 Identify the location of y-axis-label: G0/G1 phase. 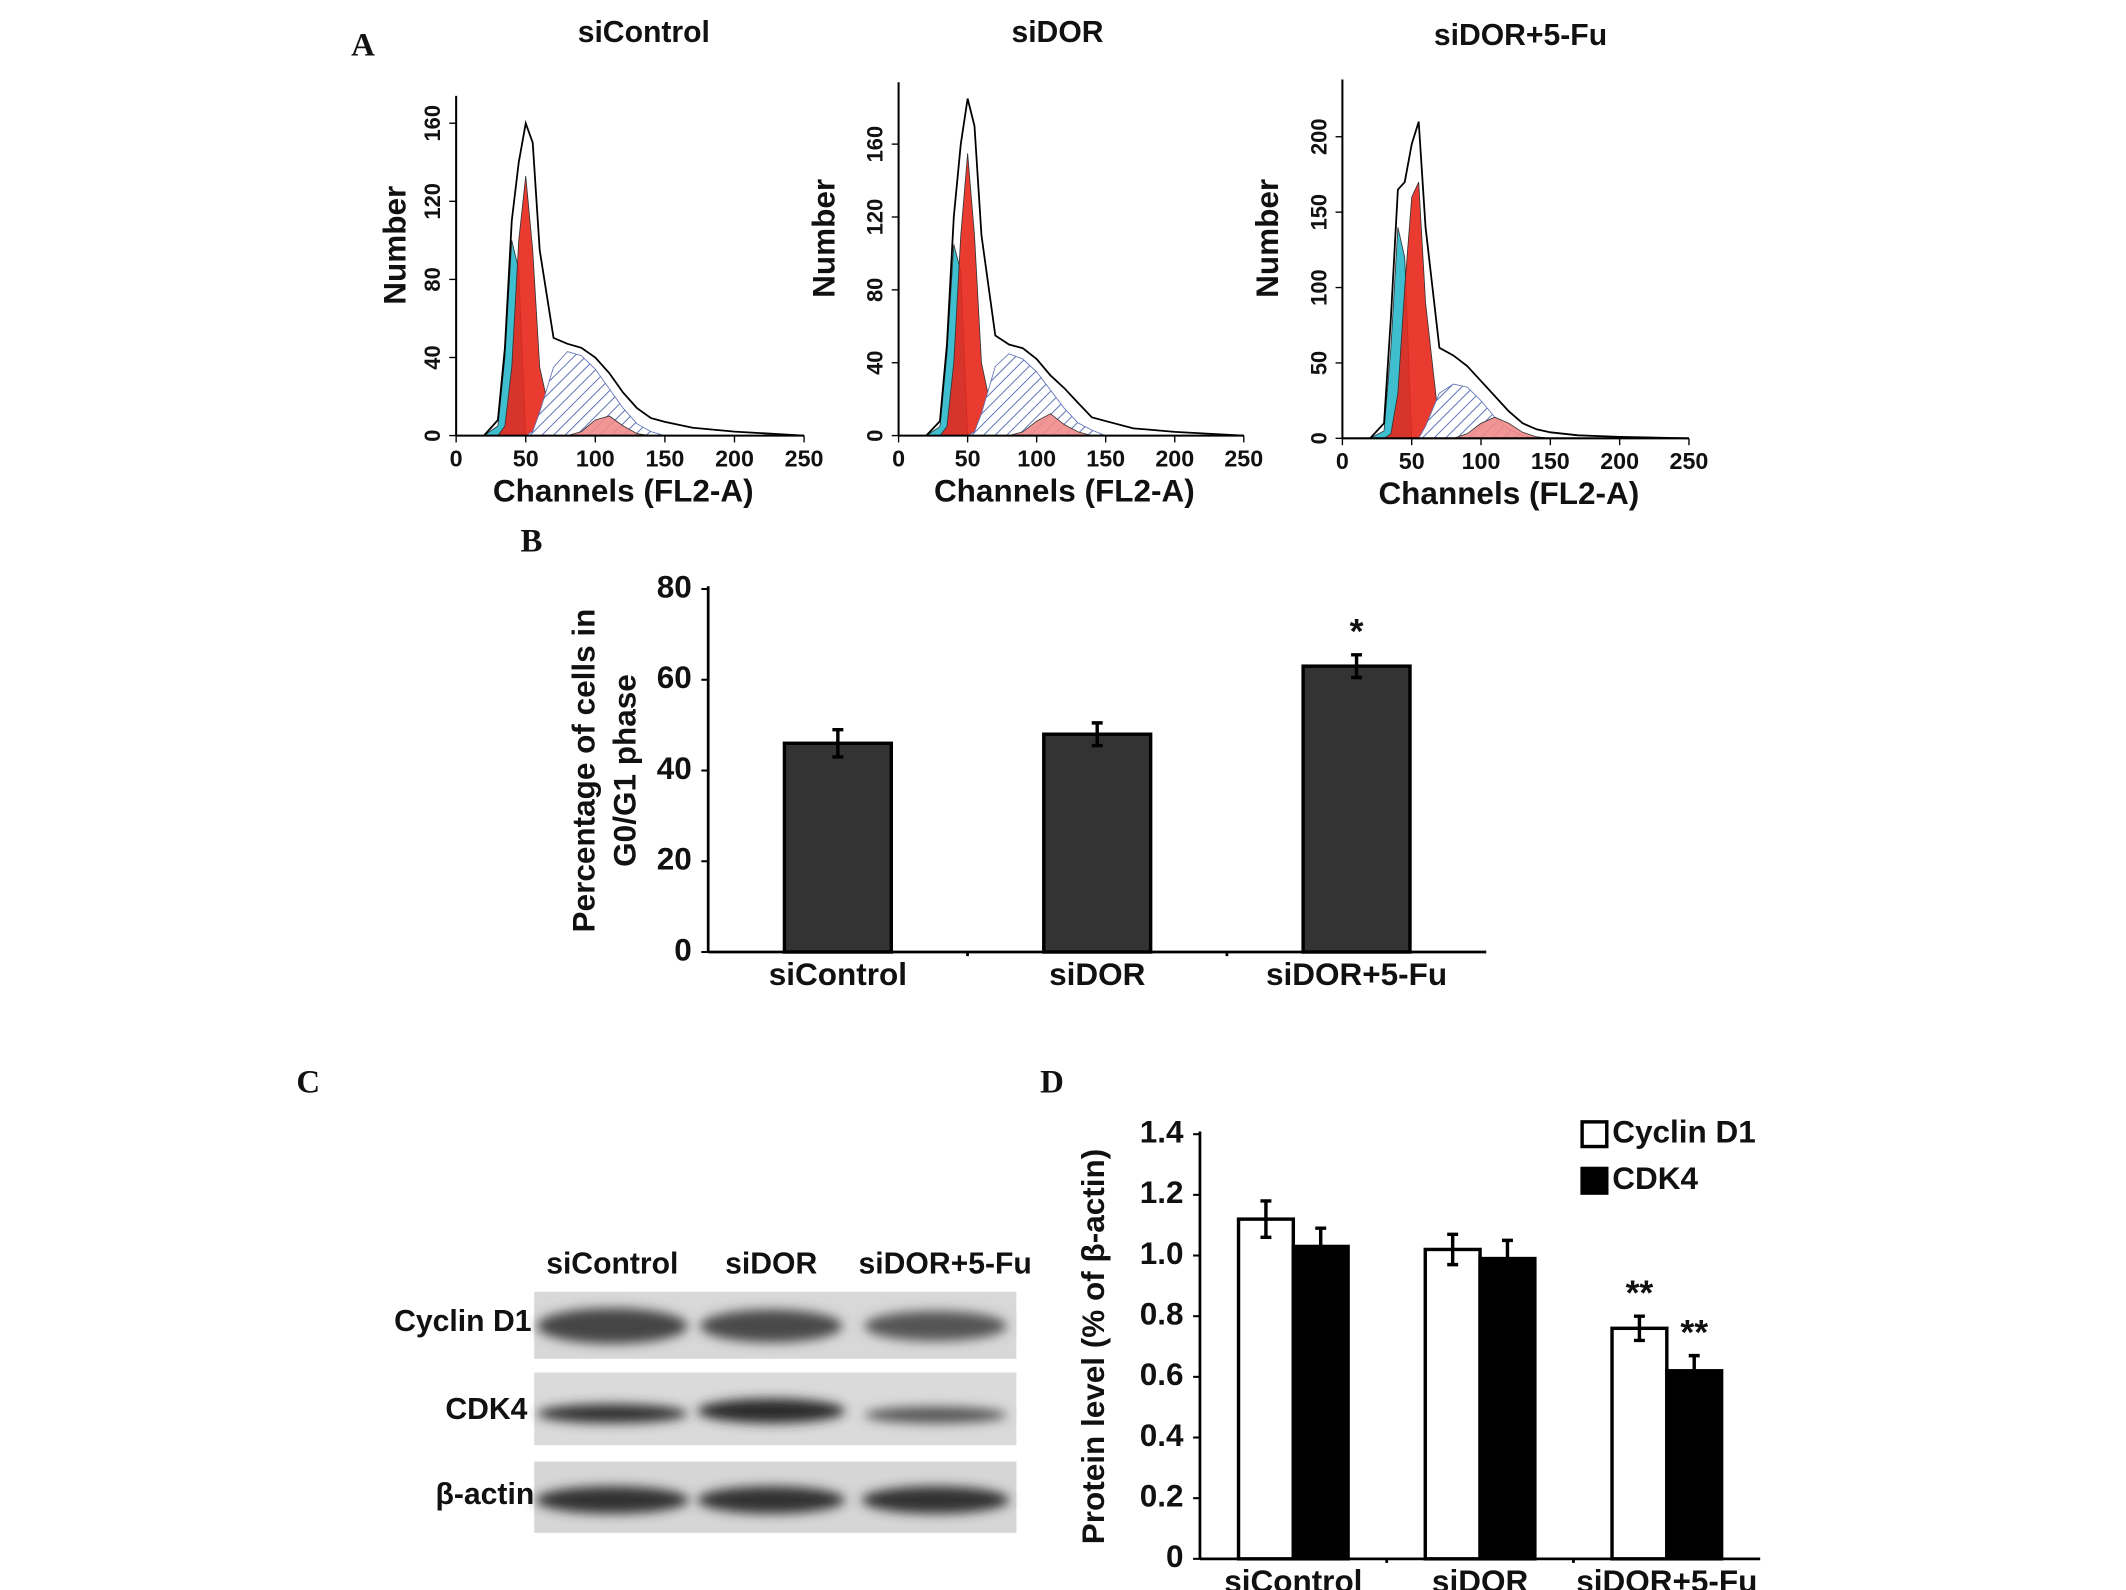
(625, 770).